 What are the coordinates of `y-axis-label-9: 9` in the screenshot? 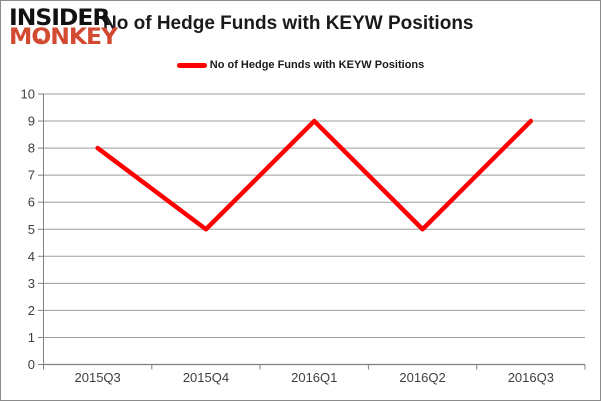 It's located at (31, 121).